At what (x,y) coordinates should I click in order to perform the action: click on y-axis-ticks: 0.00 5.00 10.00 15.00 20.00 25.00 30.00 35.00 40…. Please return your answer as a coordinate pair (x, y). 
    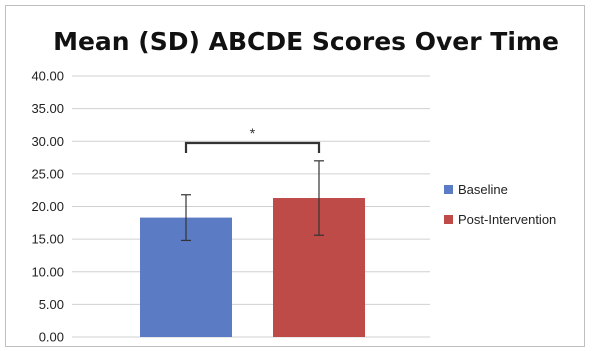
    Looking at the image, I should click on (47, 207).